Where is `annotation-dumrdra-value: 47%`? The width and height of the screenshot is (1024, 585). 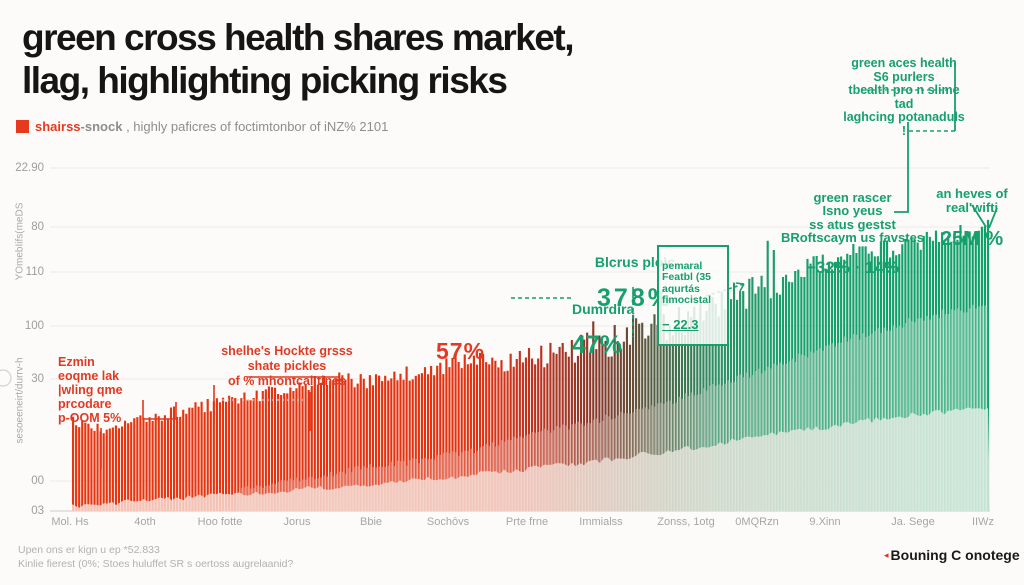
annotation-dumrdra-value: 47% is located at coordinates (597, 345).